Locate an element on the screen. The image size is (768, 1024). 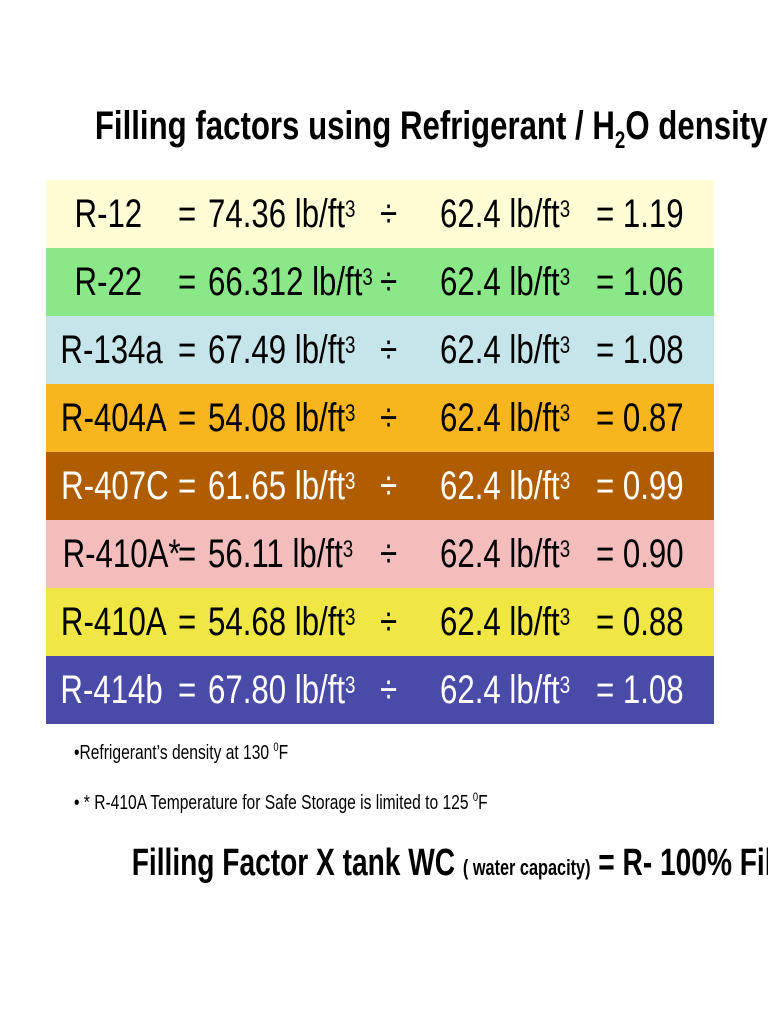
density-value: 54.68 is located at coordinates (247, 622).